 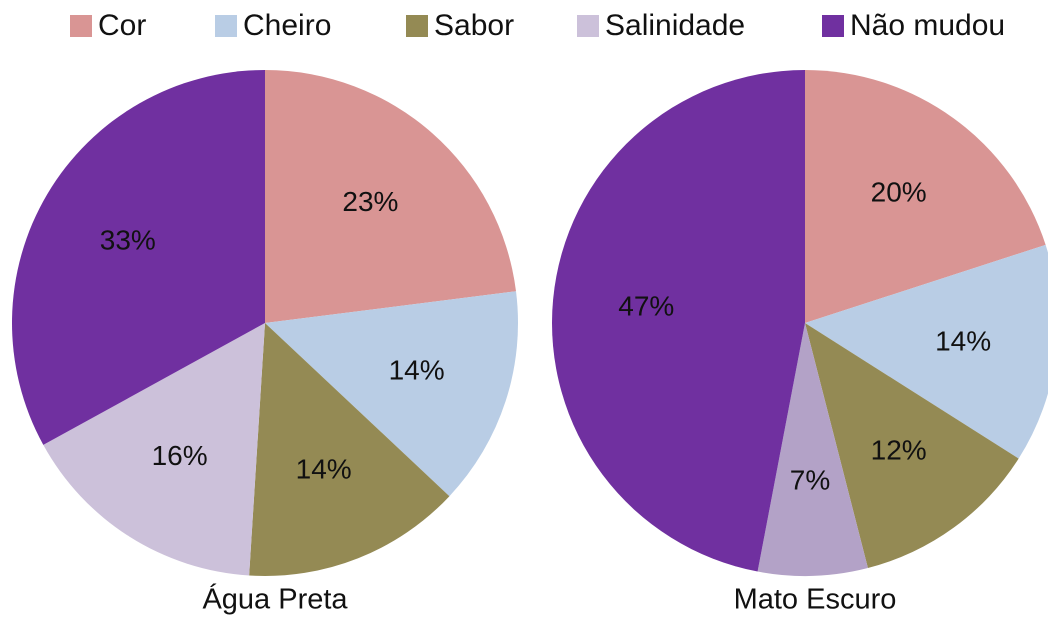 What do you see at coordinates (675, 25) in the screenshot?
I see `legend-label: Salinidade` at bounding box center [675, 25].